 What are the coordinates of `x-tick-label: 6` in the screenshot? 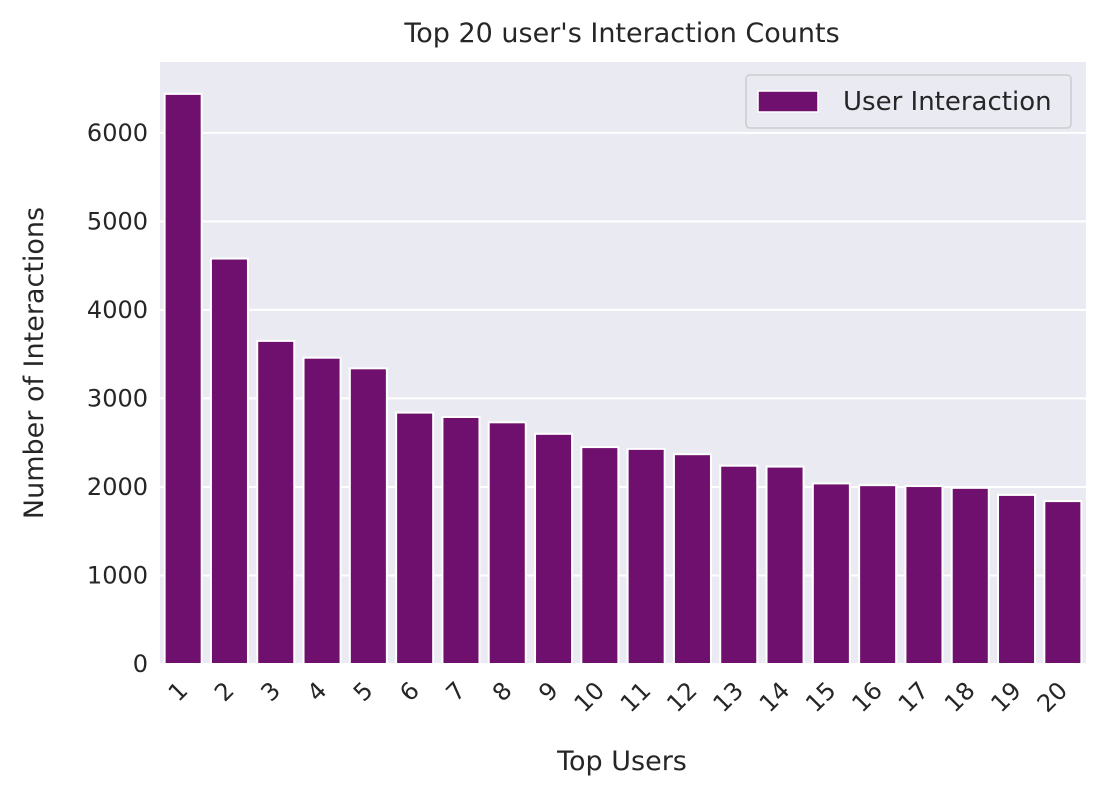 It's located at (409, 691).